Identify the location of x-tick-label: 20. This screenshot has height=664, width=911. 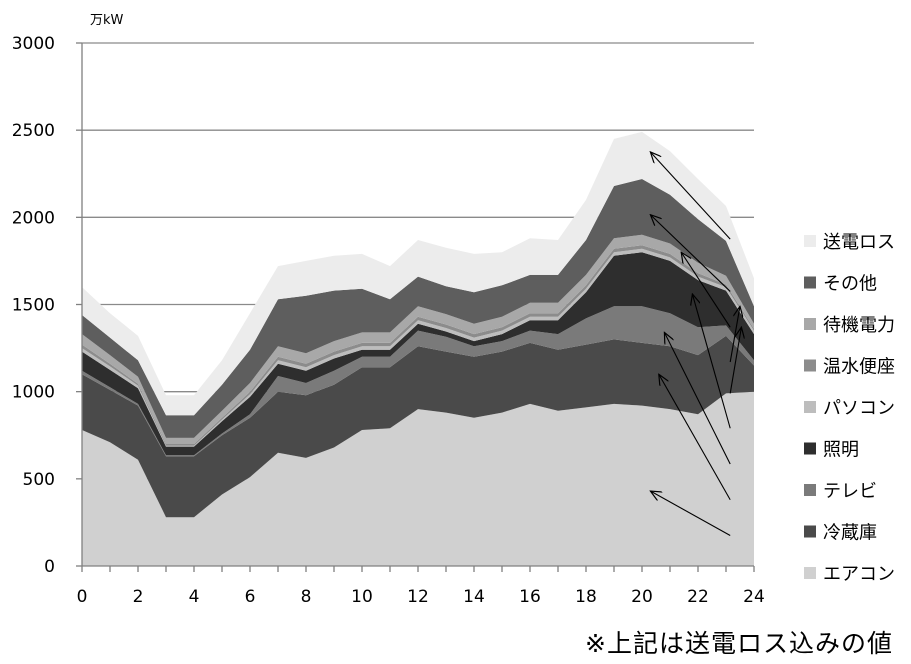
(642, 597).